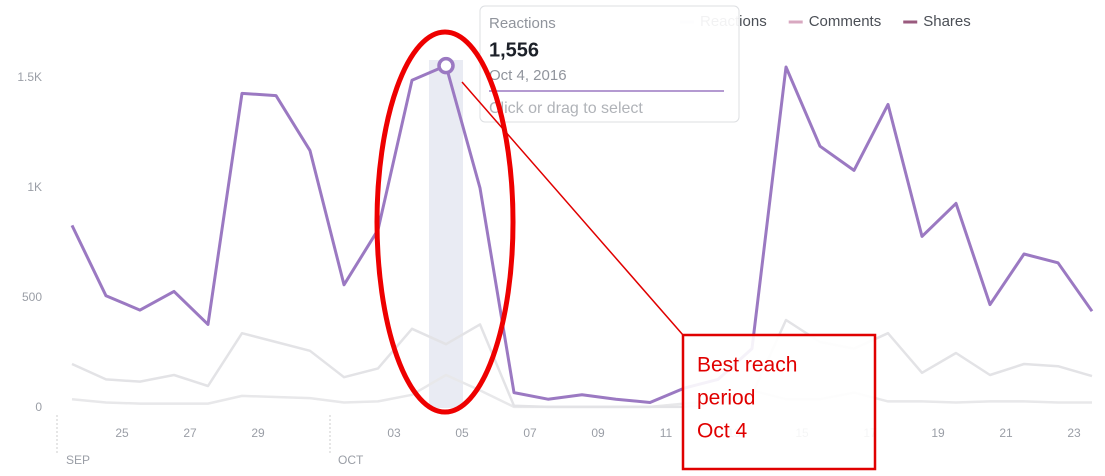  Describe the element at coordinates (938, 433) in the screenshot. I see `x-tick-label: 19` at that location.